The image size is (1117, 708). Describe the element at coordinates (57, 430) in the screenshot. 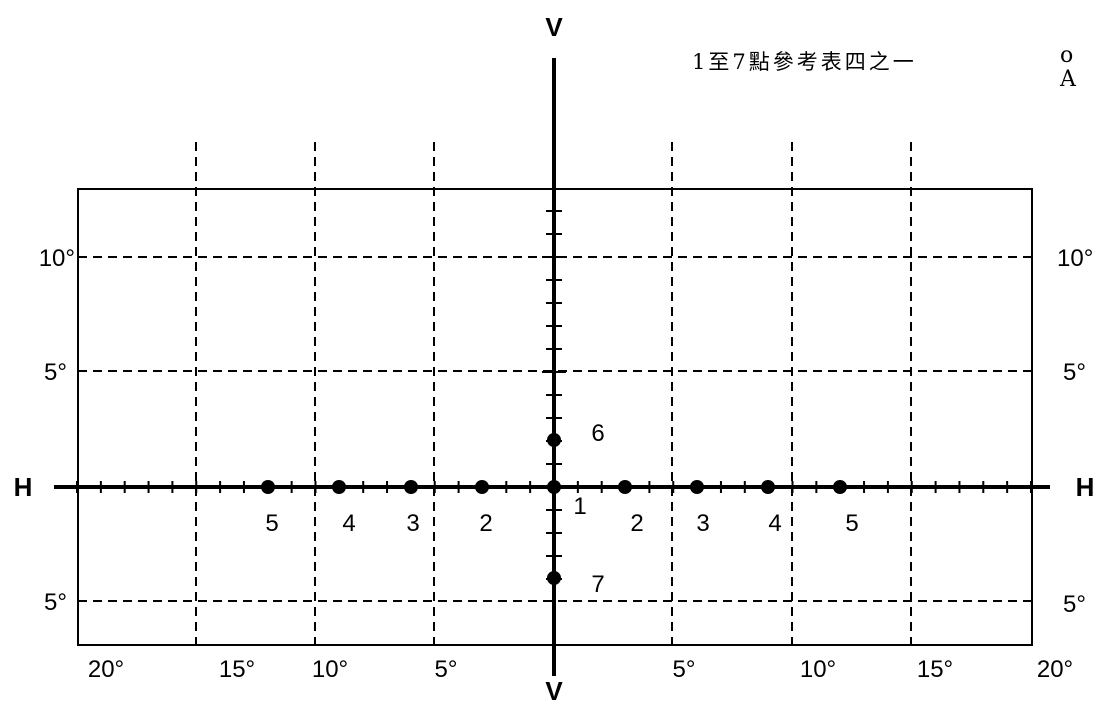

I see `left-degree-labels: 10° 5° 5°` at that location.